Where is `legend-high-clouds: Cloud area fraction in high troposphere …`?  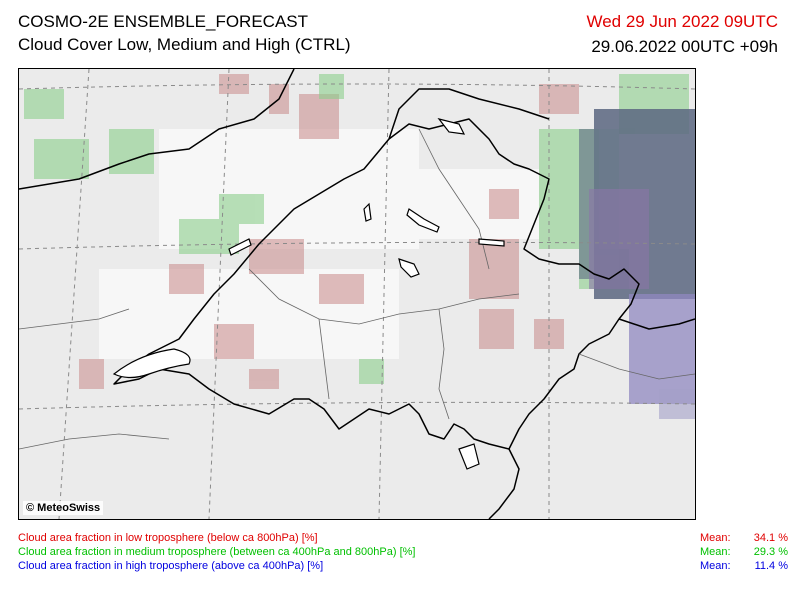 legend-high-clouds: Cloud area fraction in high troposphere … is located at coordinates (171, 566).